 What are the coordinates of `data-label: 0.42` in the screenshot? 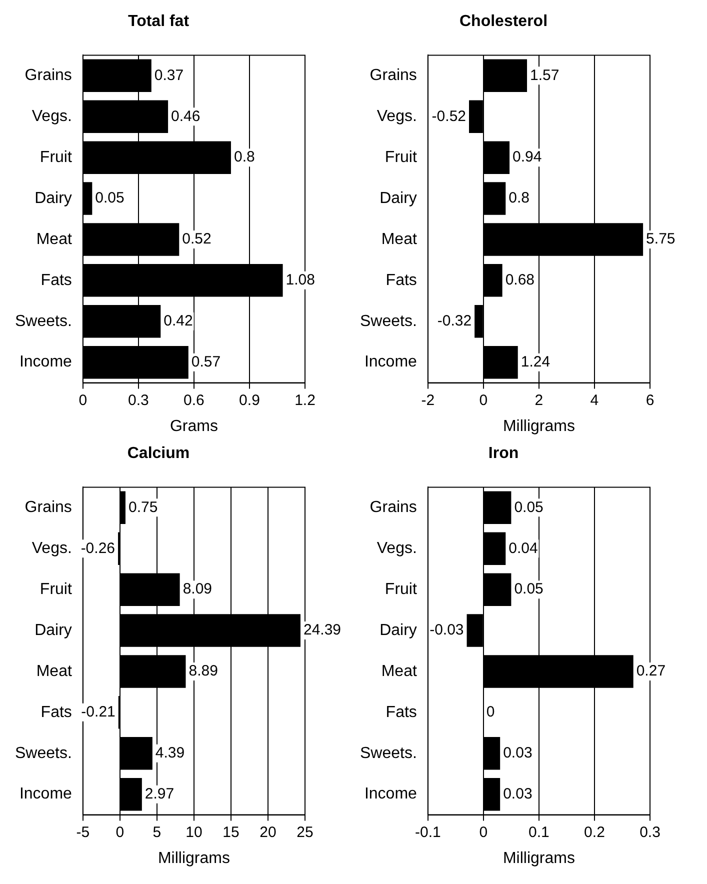 It's located at (178, 321).